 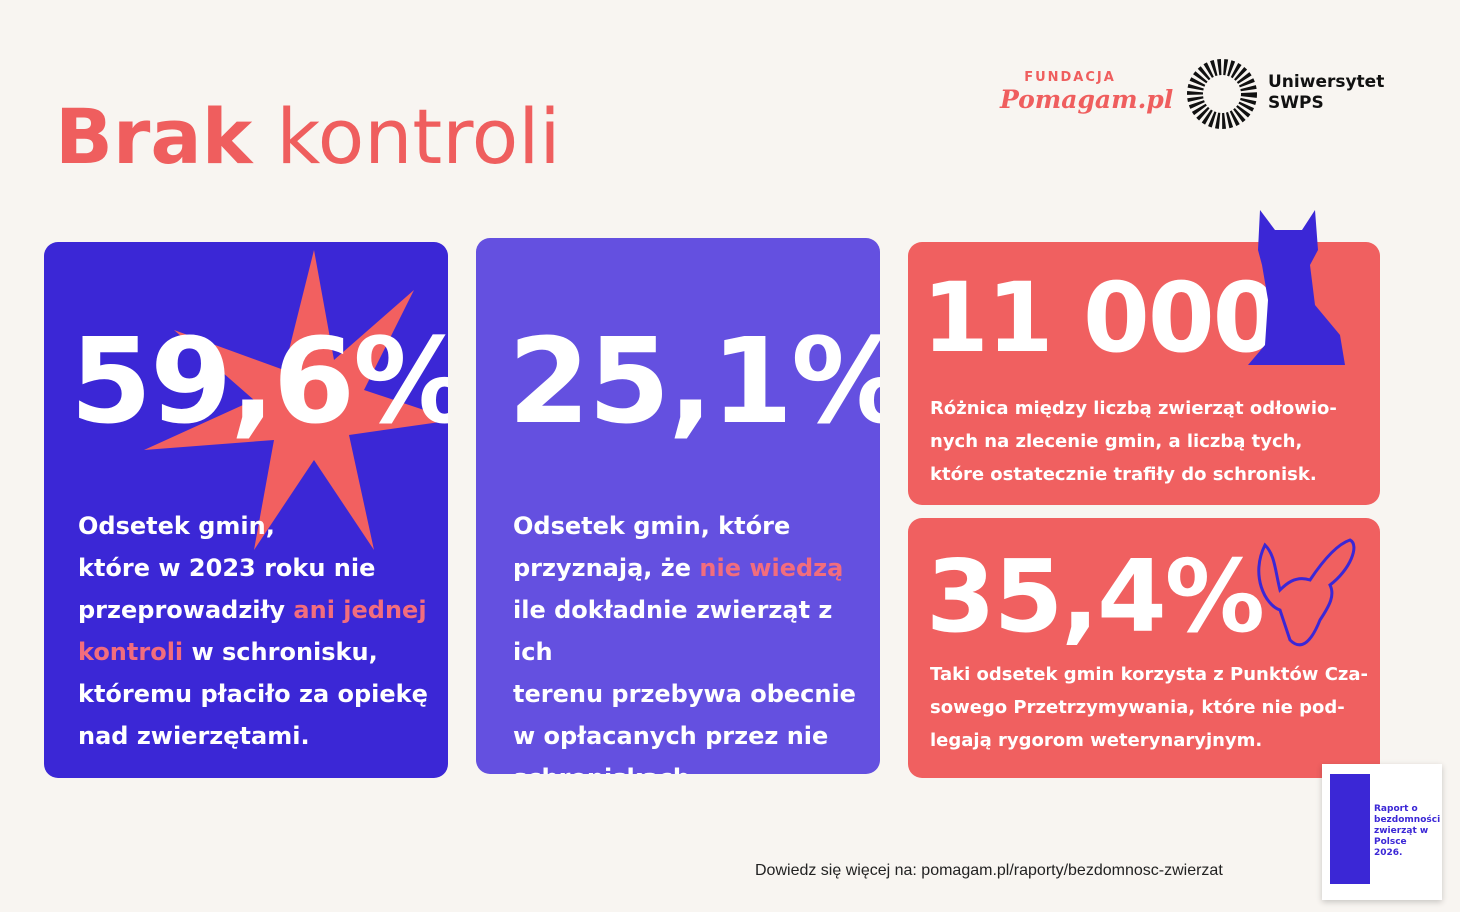 I want to click on logo-text: Uniwersytet, so click(x=1326, y=82).